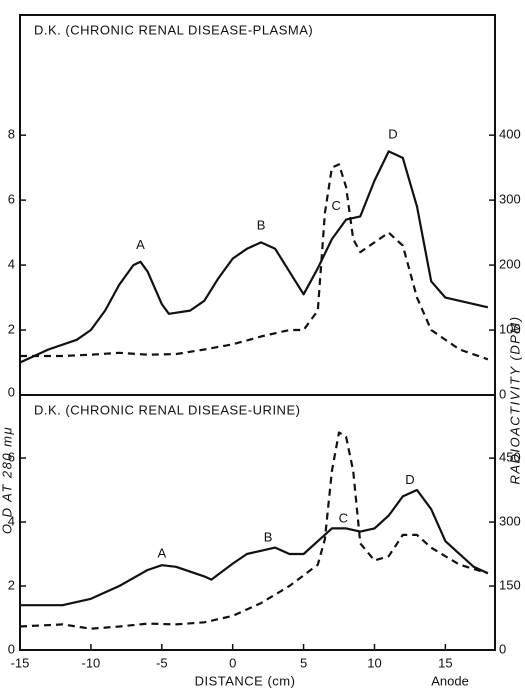  What do you see at coordinates (510, 328) in the screenshot?
I see `y2-tick-label: 100` at bounding box center [510, 328].